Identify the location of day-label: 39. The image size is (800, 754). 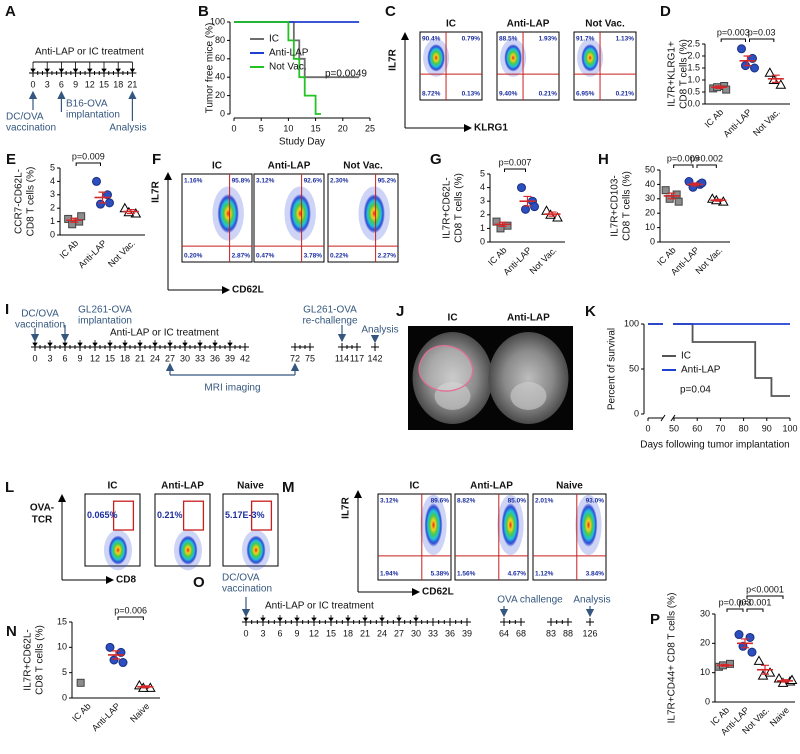
(230, 358).